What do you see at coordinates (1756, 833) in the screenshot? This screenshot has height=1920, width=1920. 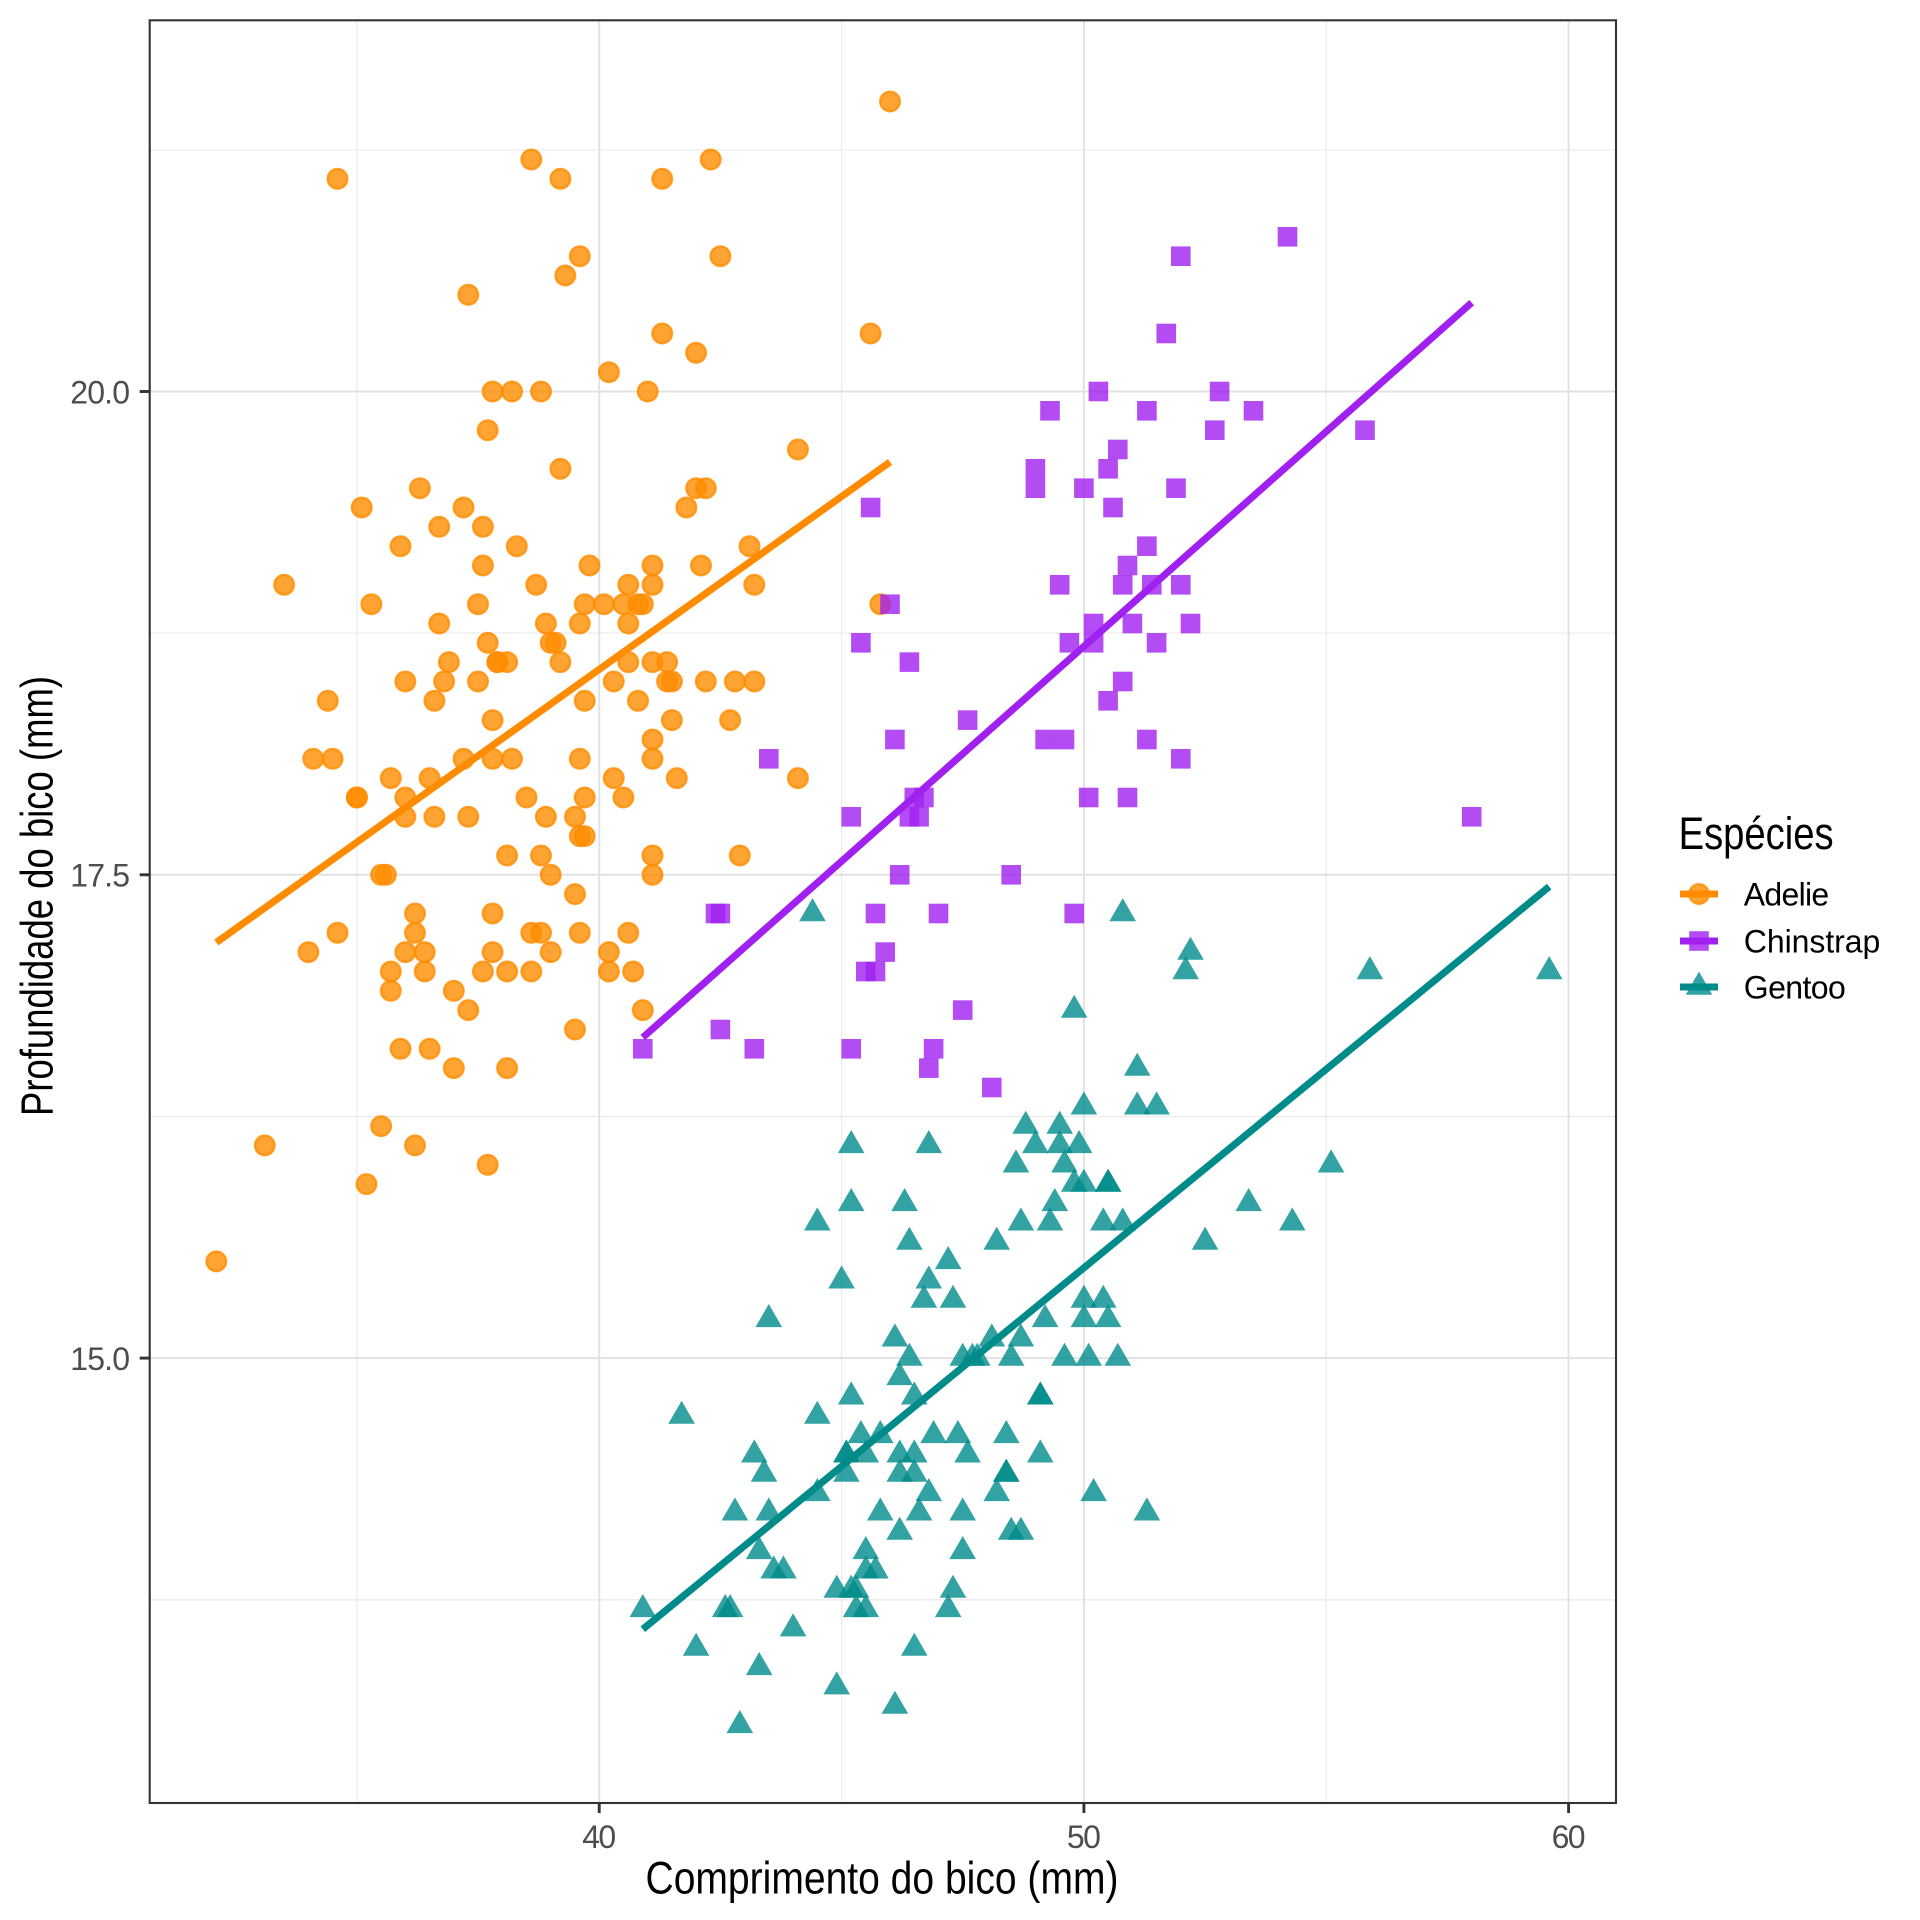 I see `svg-text: Espécies` at bounding box center [1756, 833].